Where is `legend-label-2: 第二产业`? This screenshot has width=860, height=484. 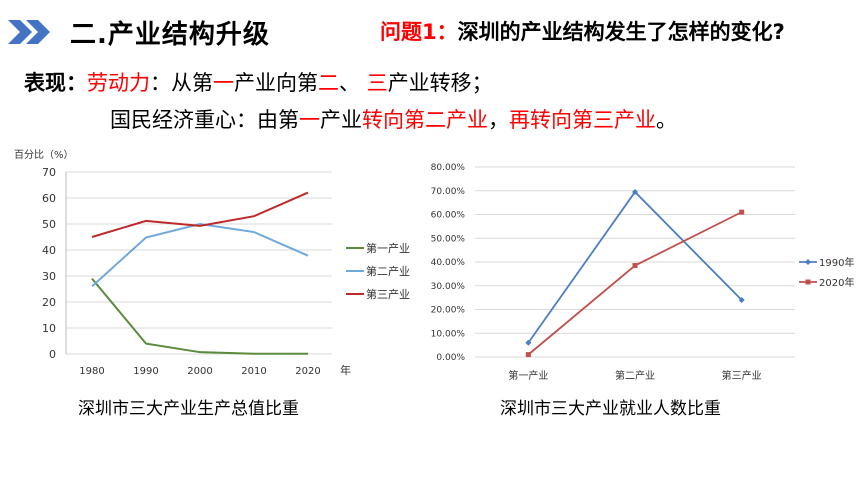
legend-label-2: 第二产业 is located at coordinates (388, 271).